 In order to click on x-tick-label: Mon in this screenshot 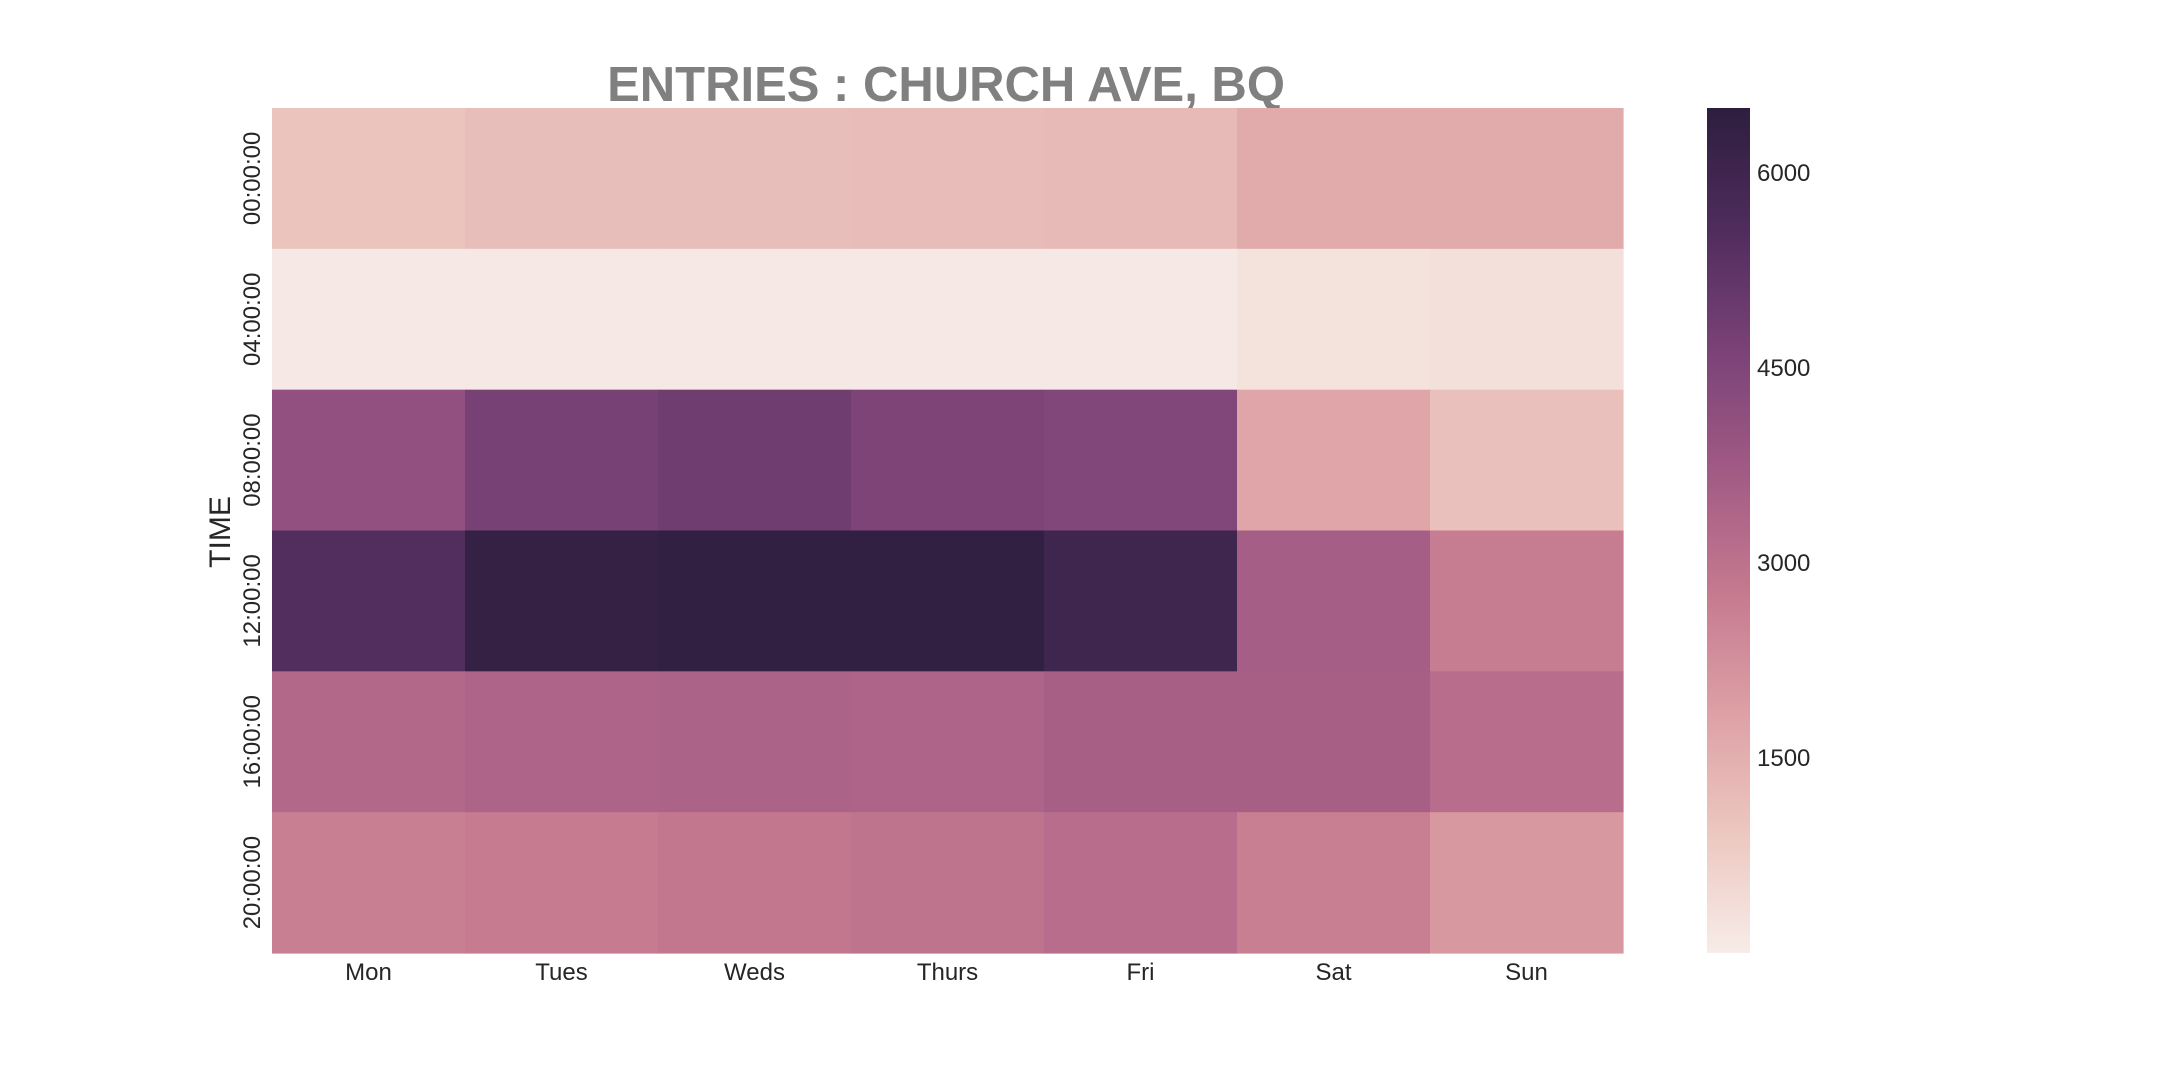, I will do `click(368, 972)`.